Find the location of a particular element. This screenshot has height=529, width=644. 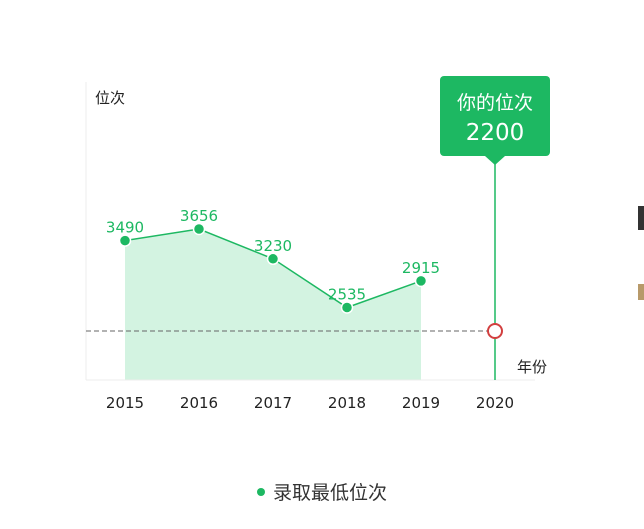

data-label: 2535 is located at coordinates (347, 295).